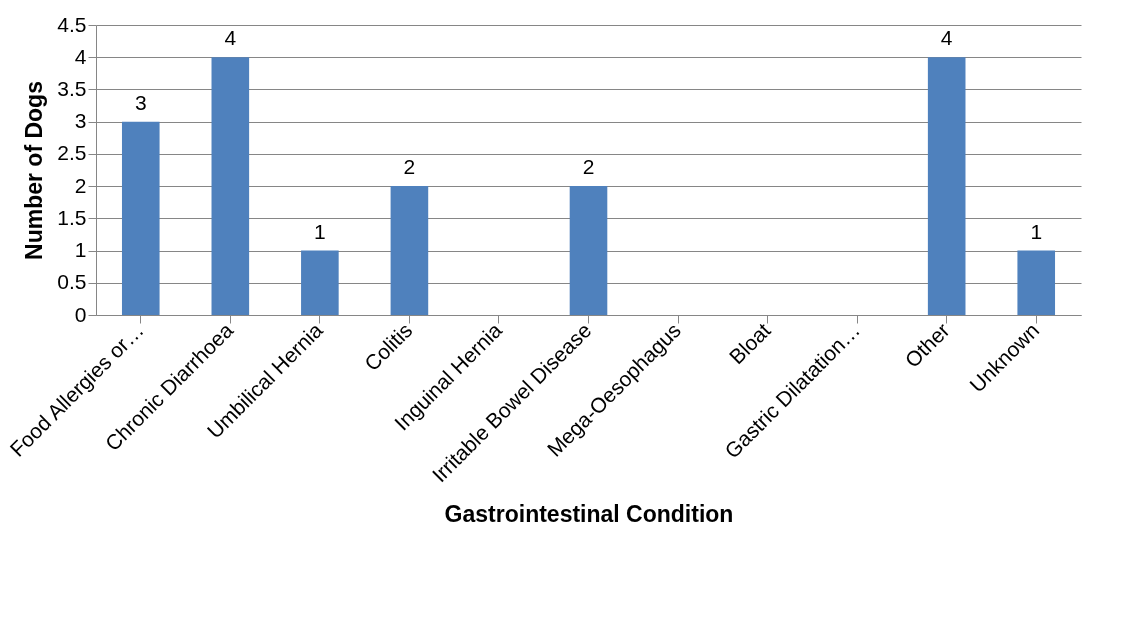 The width and height of the screenshot is (1132, 630). I want to click on y-tick-label: 4, so click(80, 56).